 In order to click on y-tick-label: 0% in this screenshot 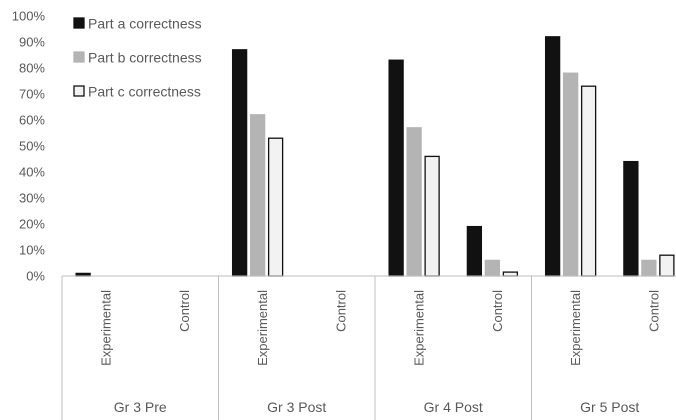, I will do `click(35, 276)`.